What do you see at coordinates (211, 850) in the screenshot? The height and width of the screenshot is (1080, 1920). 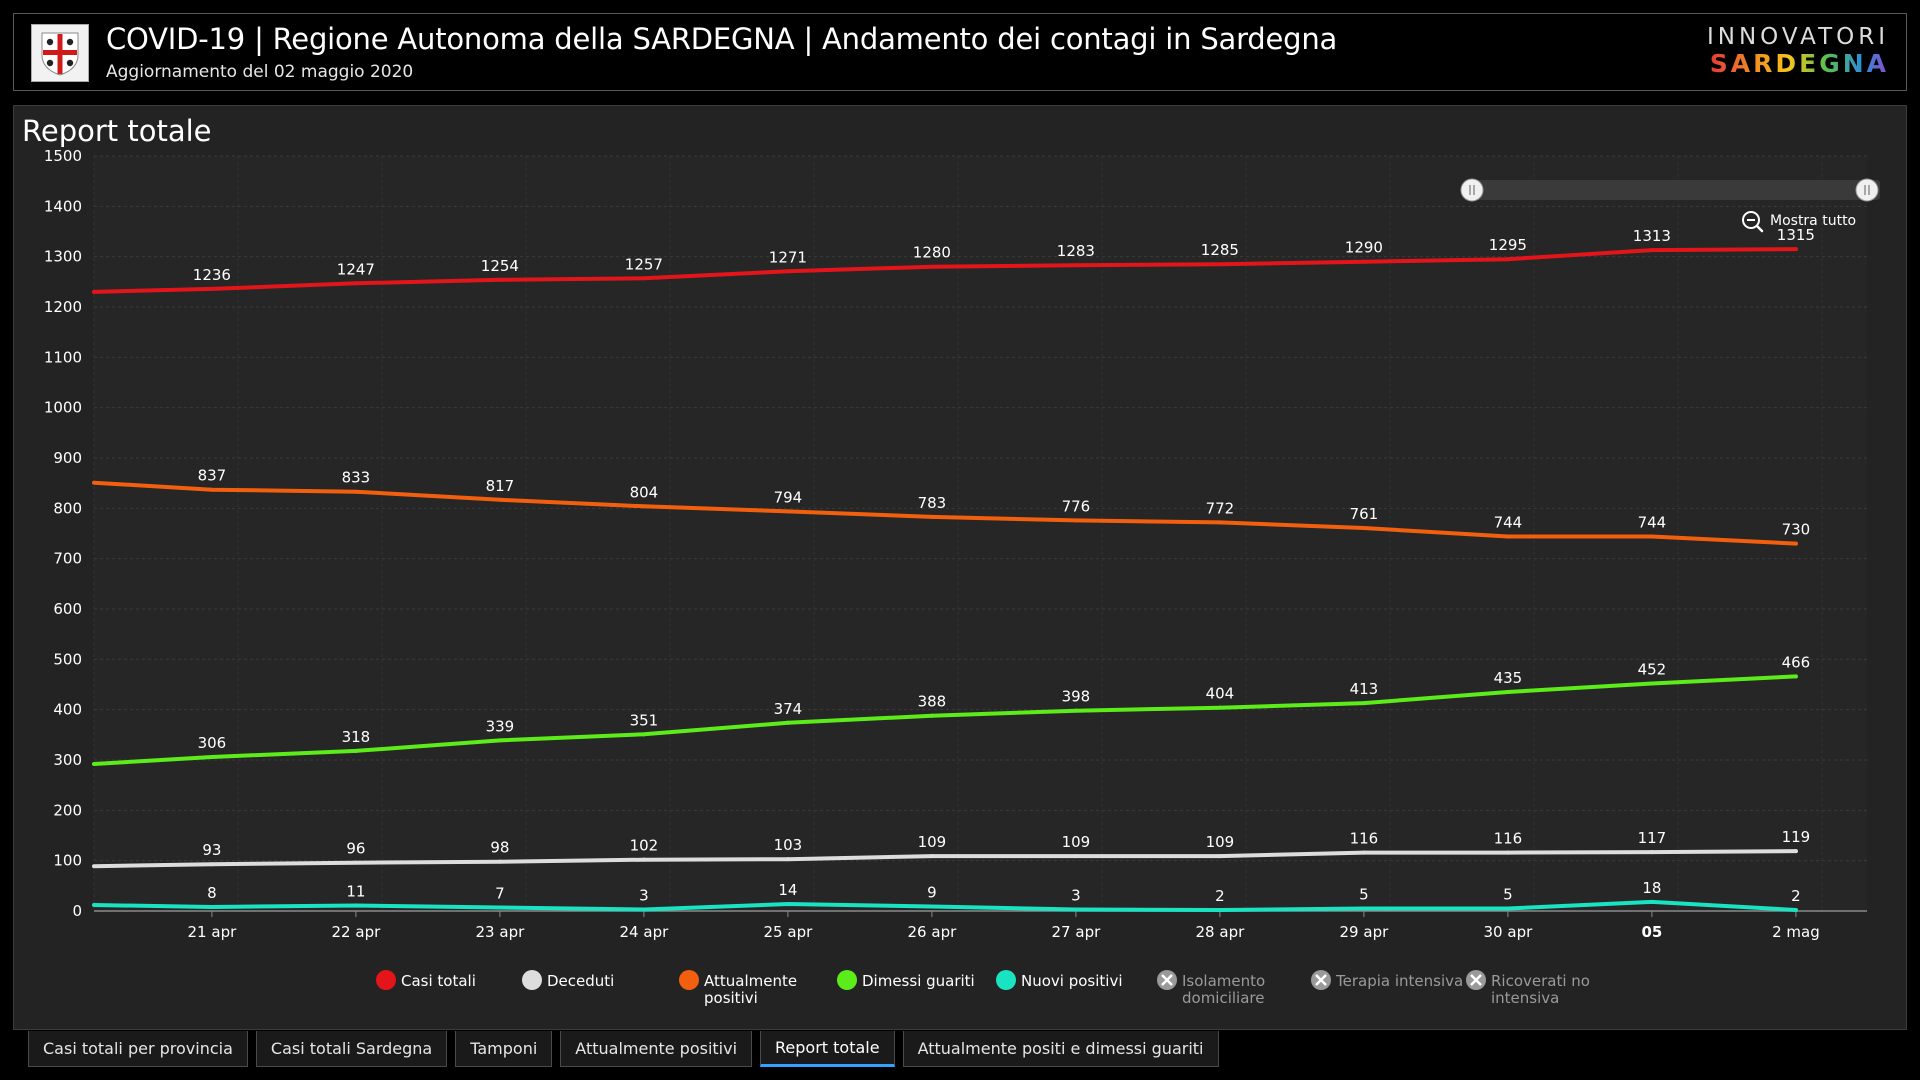 I see `data-label: 93` at bounding box center [211, 850].